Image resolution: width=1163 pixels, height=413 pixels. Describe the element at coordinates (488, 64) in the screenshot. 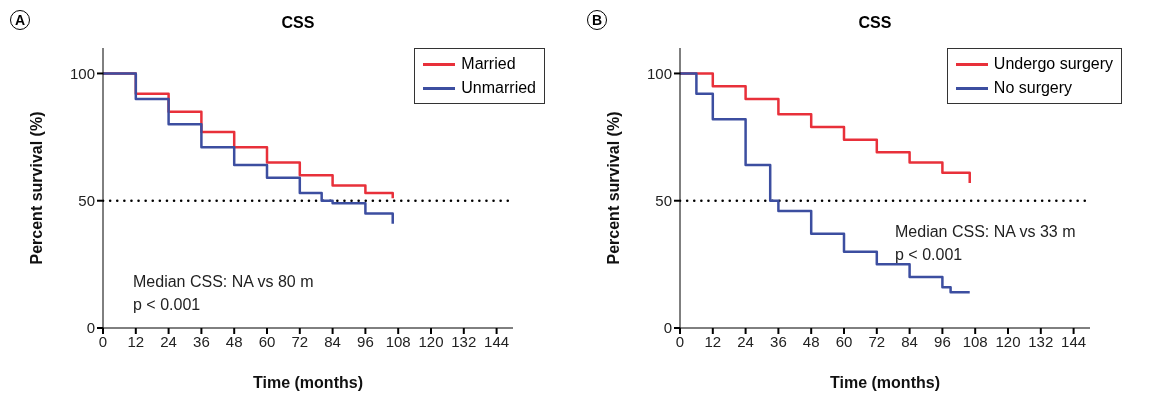

I see `legend-label: Married` at that location.